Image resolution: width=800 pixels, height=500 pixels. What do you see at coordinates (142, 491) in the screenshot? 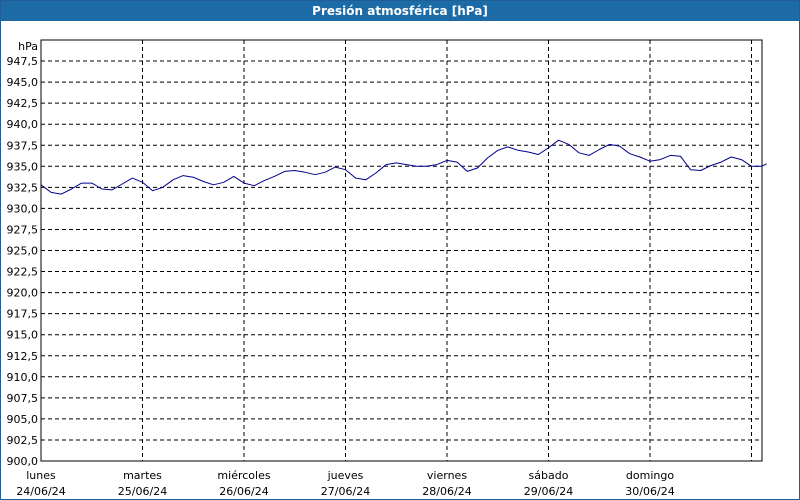
I see `x-tick-date-label: 25/06/24` at bounding box center [142, 491].